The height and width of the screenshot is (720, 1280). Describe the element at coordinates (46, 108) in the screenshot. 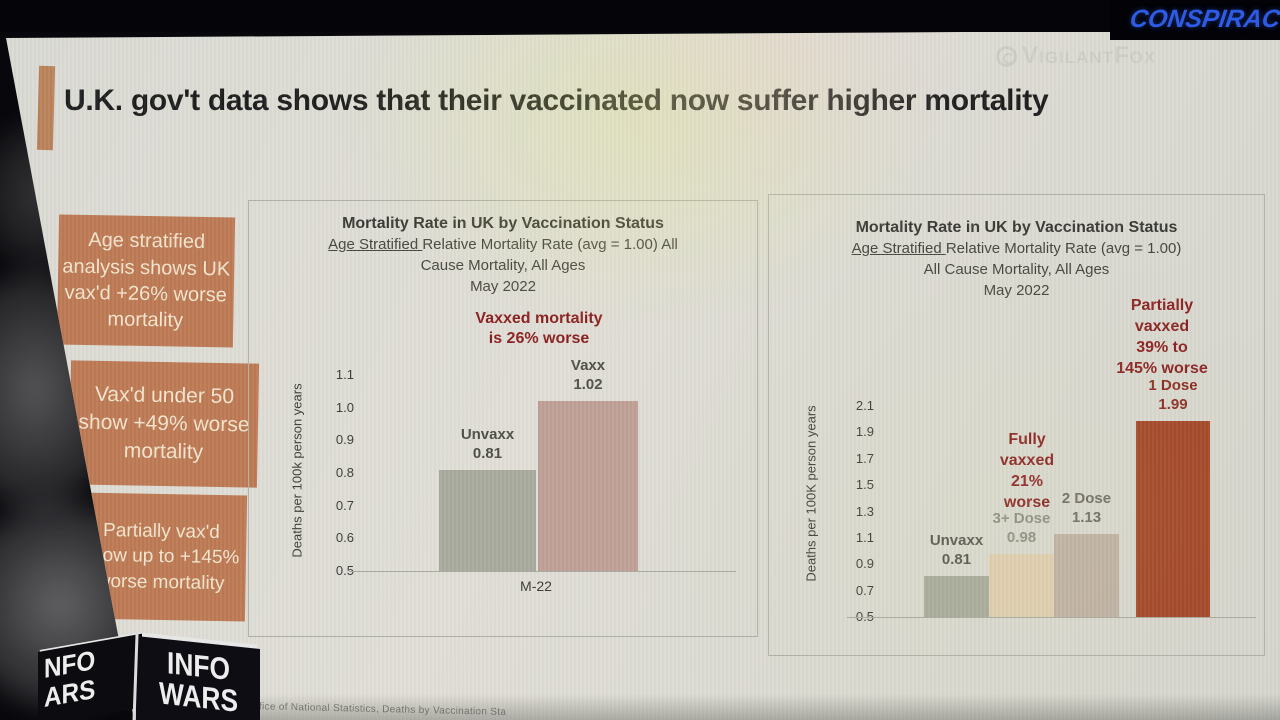

I see `title-accent-bar` at that location.